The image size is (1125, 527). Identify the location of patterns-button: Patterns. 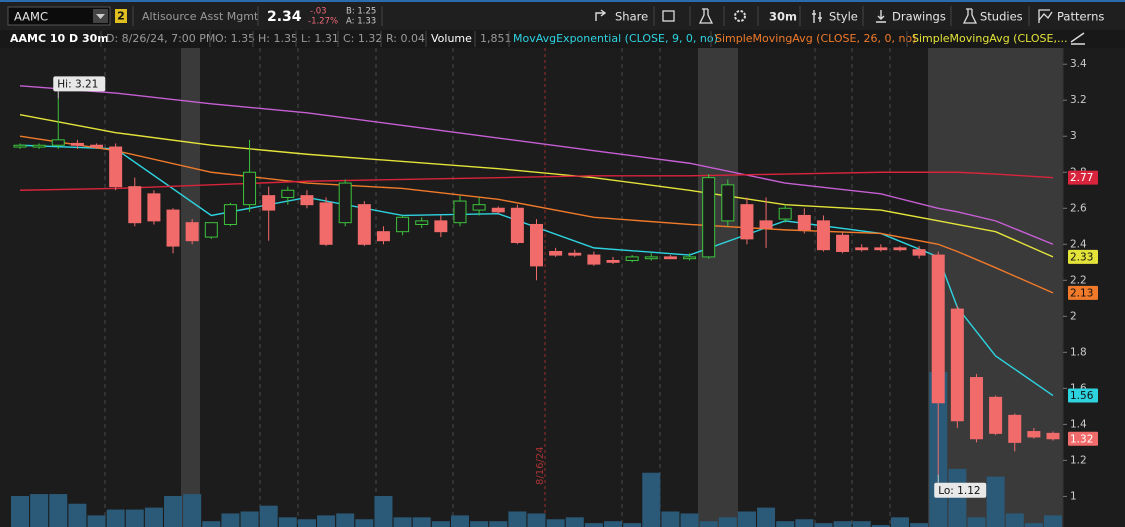
(1080, 17).